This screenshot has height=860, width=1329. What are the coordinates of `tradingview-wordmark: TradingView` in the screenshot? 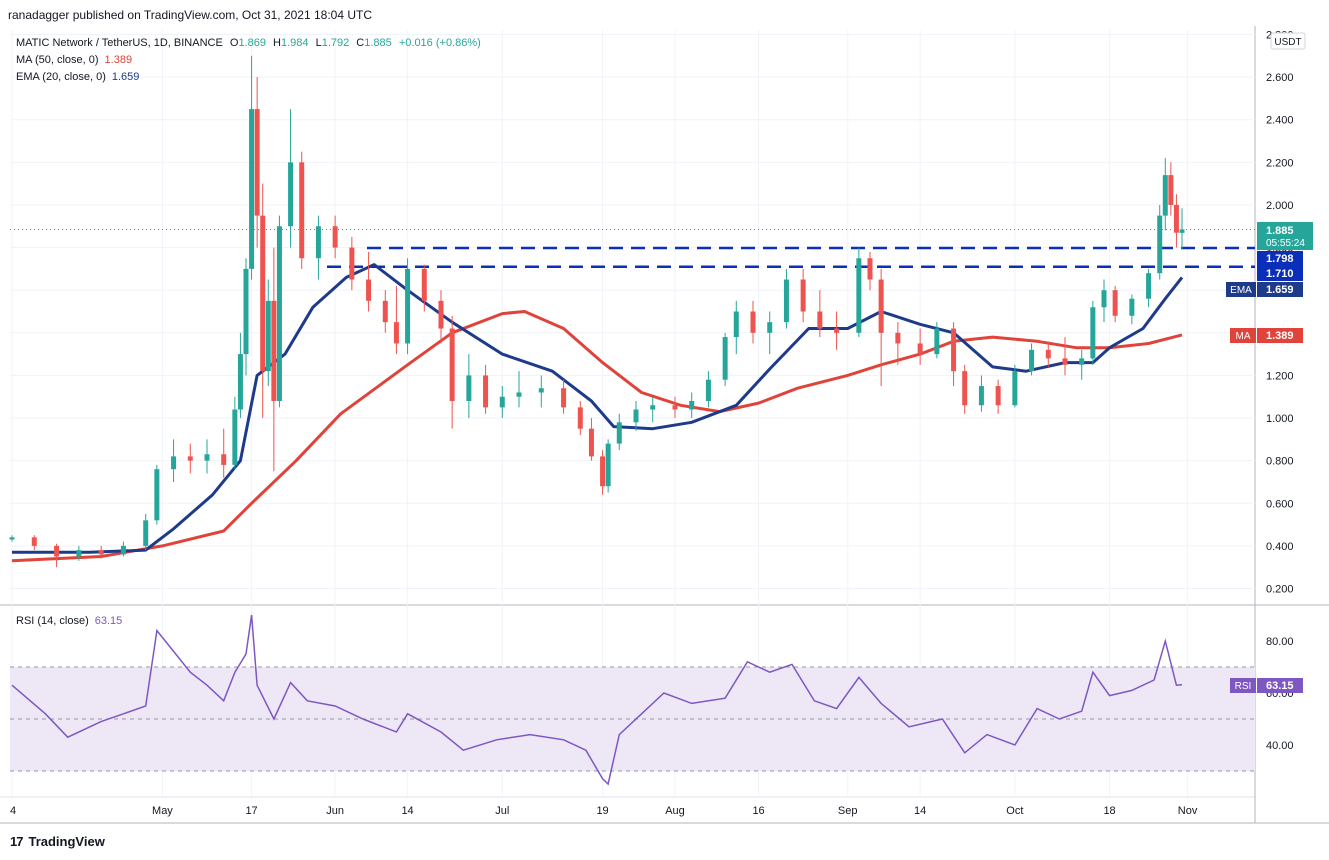 It's located at (66, 841).